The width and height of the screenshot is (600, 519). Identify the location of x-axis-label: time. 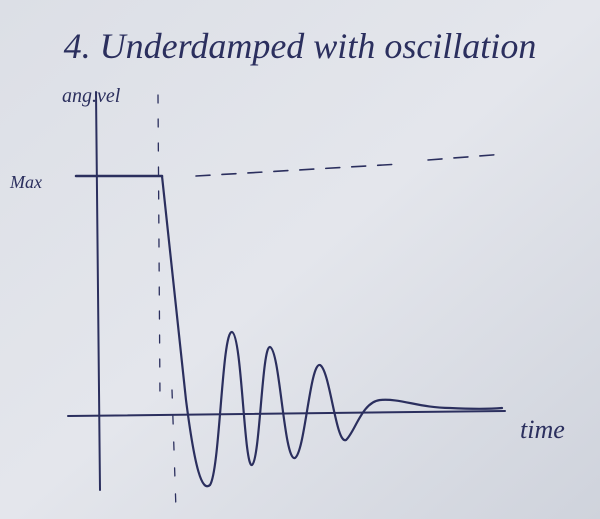
(542, 429).